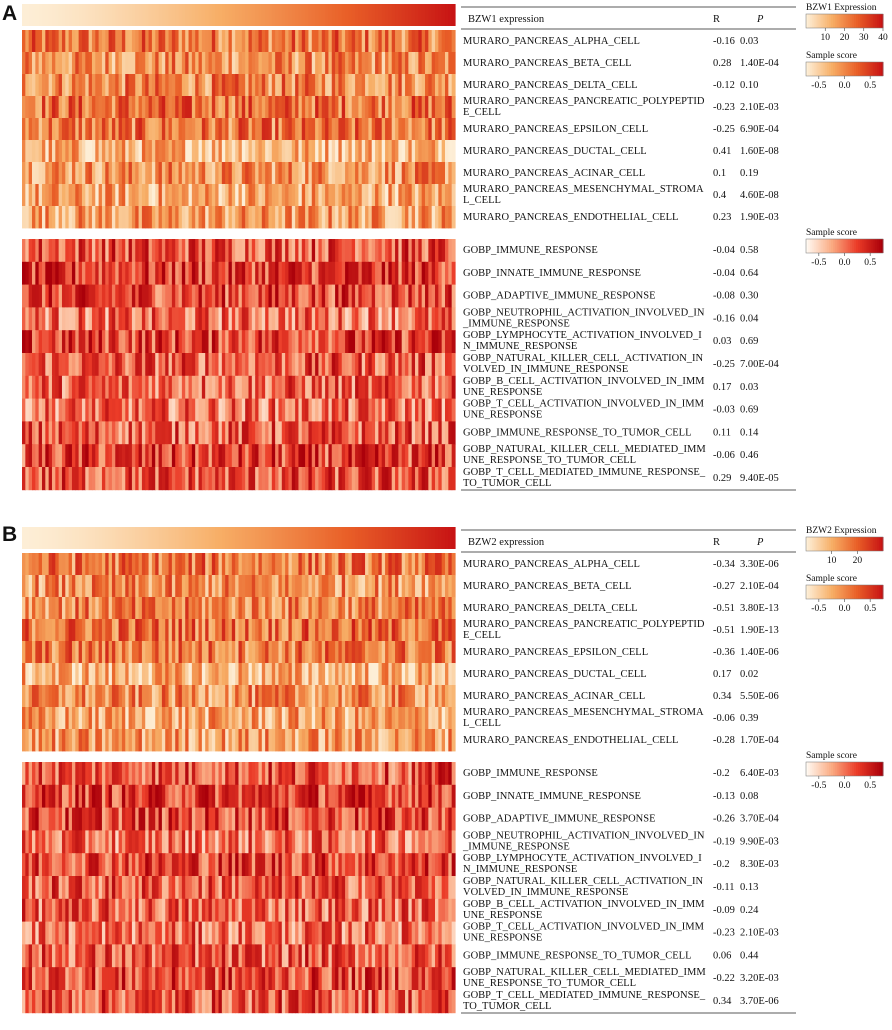 The image size is (892, 1030). I want to click on row-label-line: MURARO_PANCREAS_ALPHA_CELL, so click(551, 41).